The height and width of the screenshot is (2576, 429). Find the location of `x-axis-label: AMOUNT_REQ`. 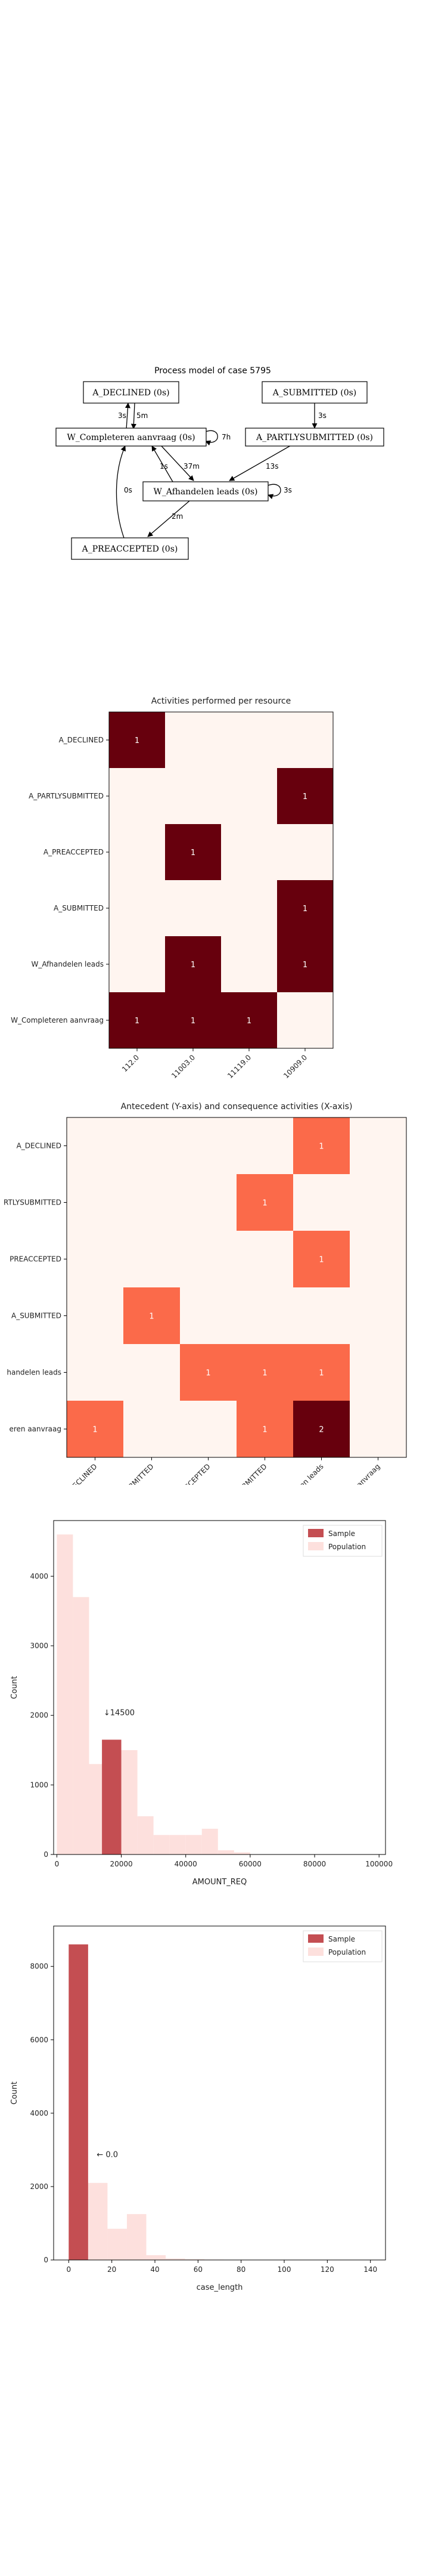

x-axis-label: AMOUNT_REQ is located at coordinates (219, 1883).